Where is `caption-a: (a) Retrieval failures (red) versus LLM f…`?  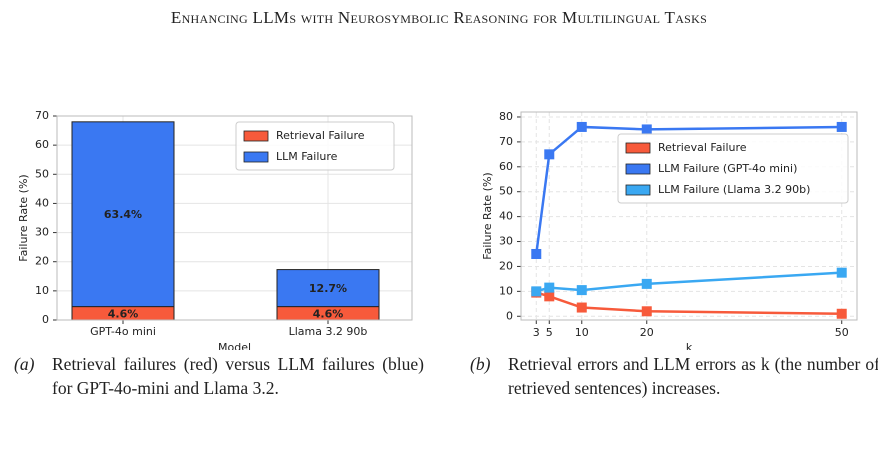 caption-a: (a) Retrieval failures (red) versus LLM f… is located at coordinates (219, 376).